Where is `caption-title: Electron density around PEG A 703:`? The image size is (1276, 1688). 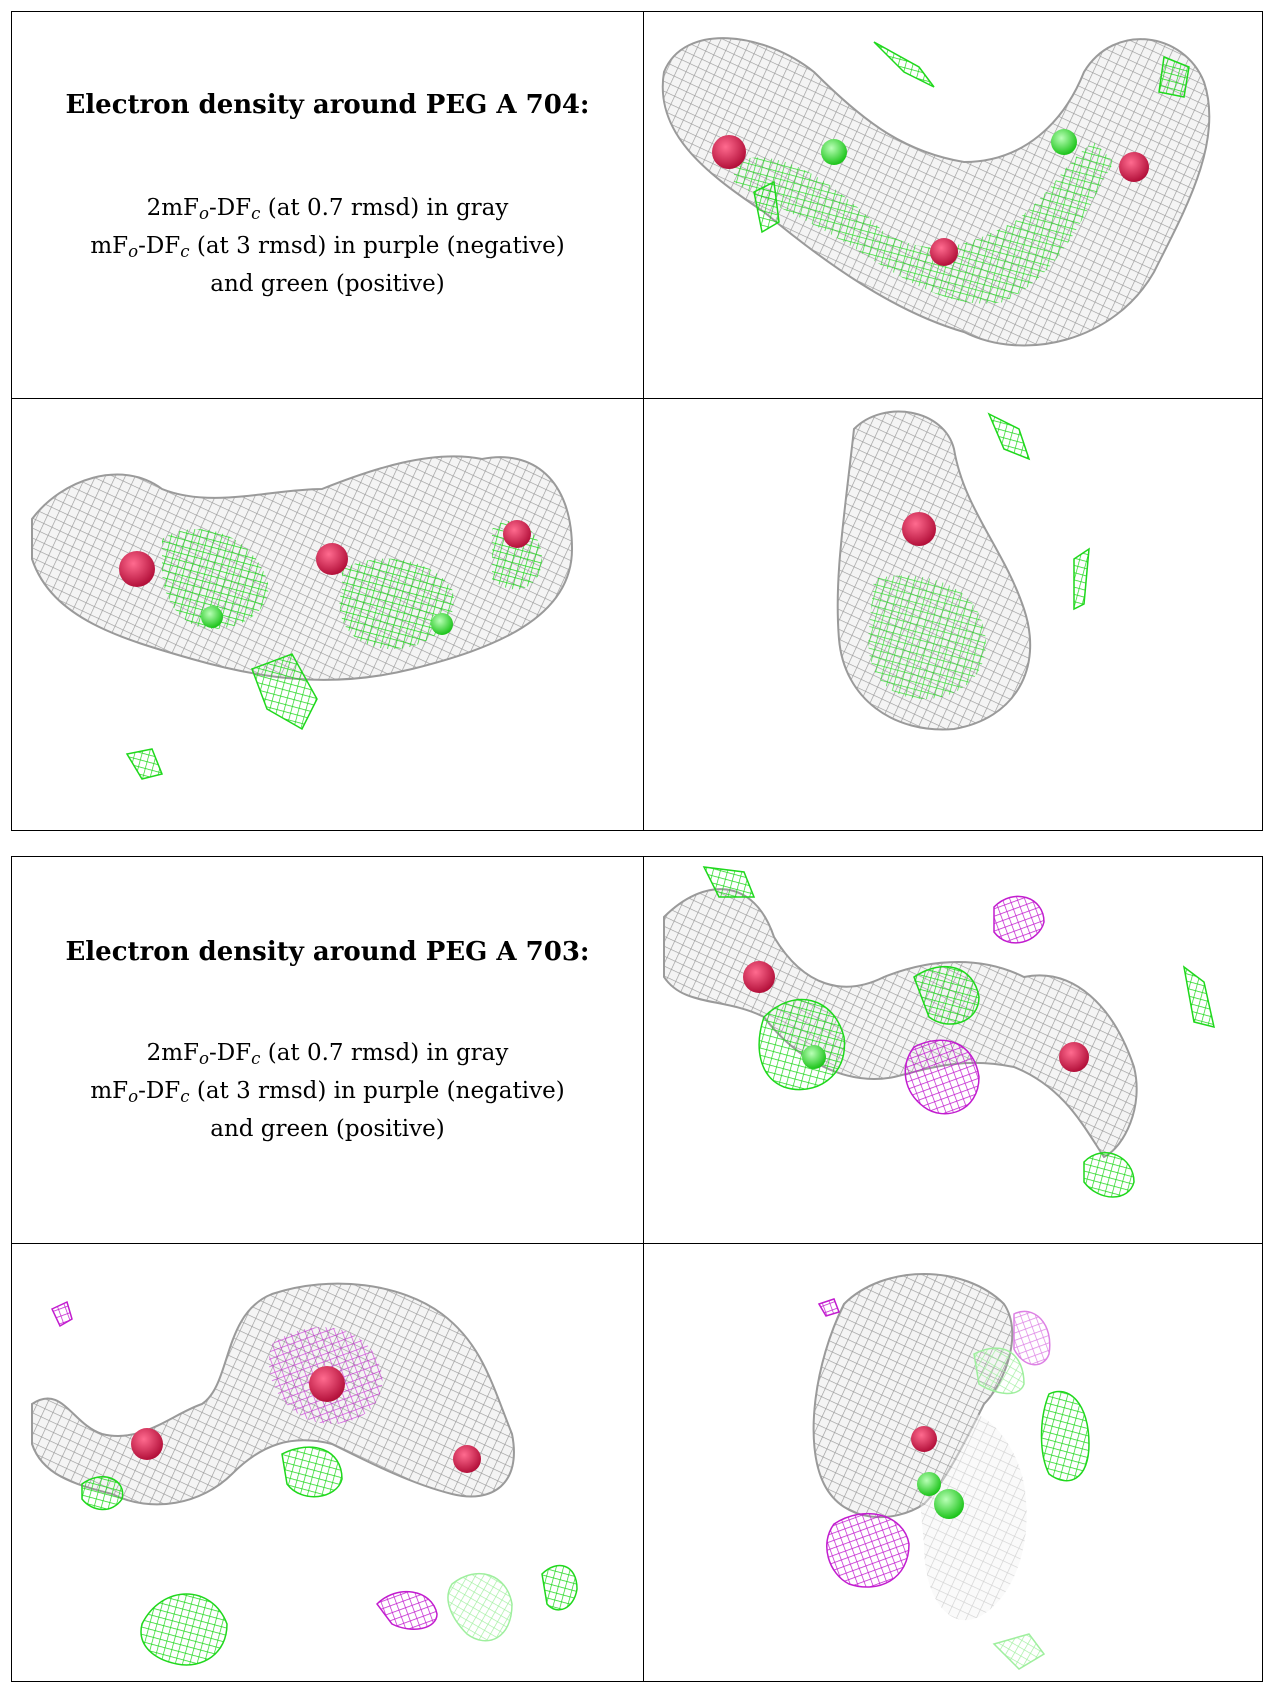
caption-title: Electron density around PEG A 703: is located at coordinates (327, 952).